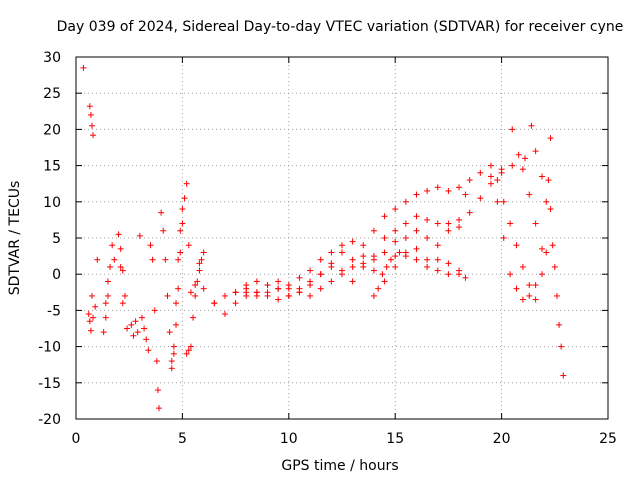 This screenshot has width=640, height=480. Describe the element at coordinates (502, 439) in the screenshot. I see `x-tick-label: 20` at that location.